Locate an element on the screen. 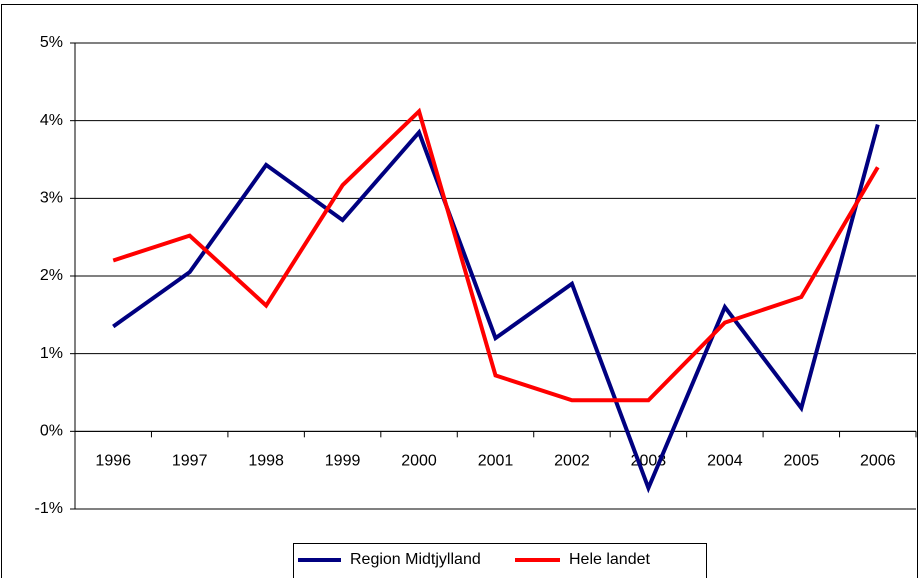 The height and width of the screenshot is (578, 919). legend-box is located at coordinates (500, 560).